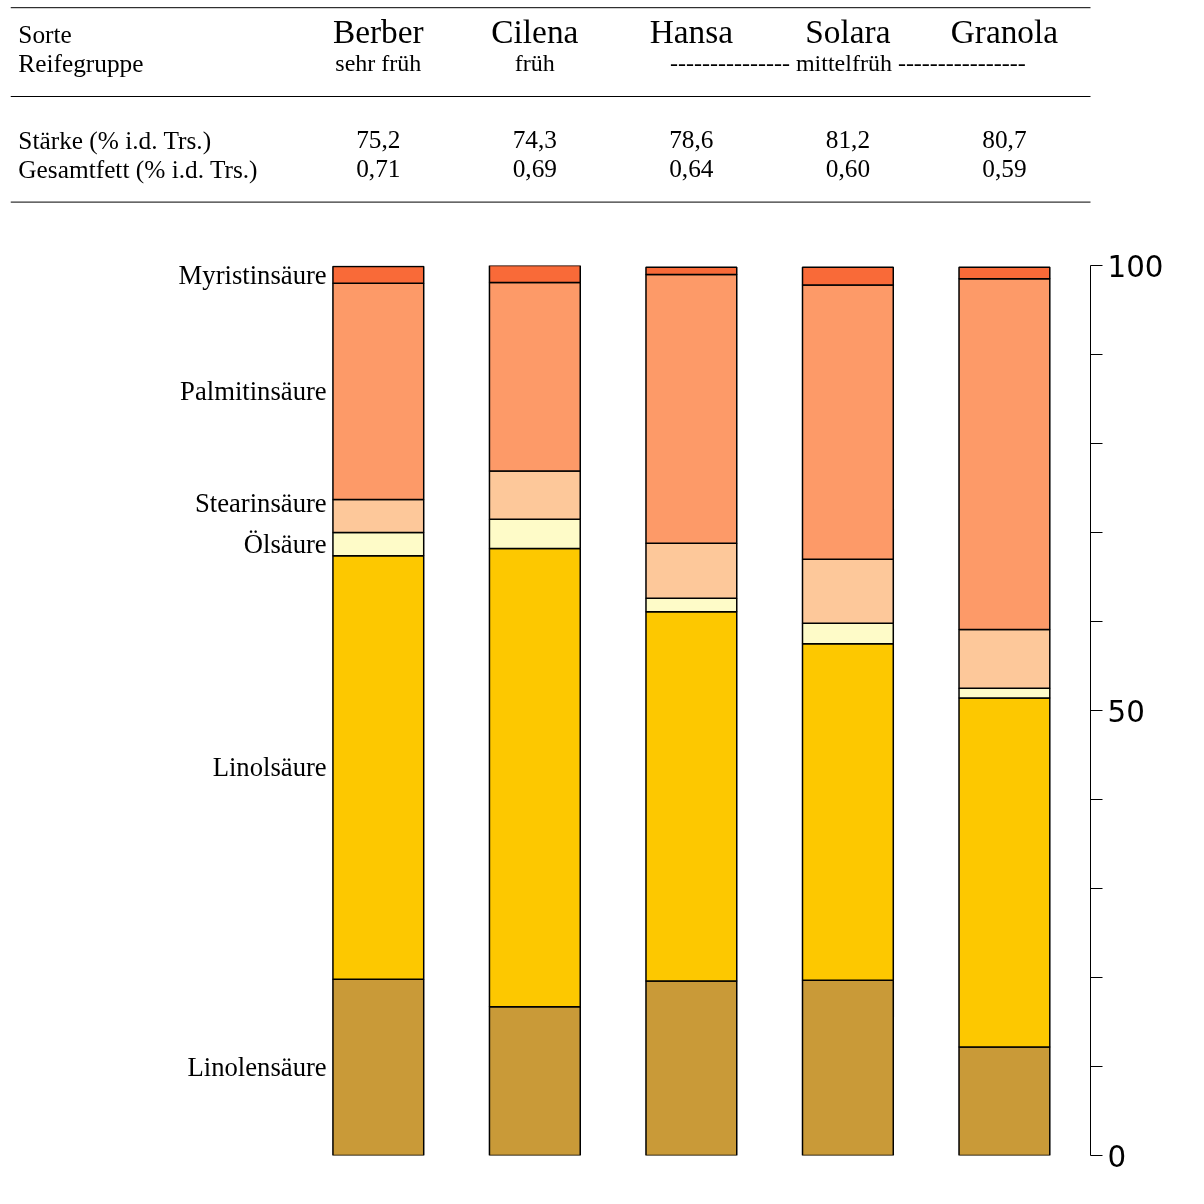  I want to click on x-tick-label: Berber, so click(378, 32).